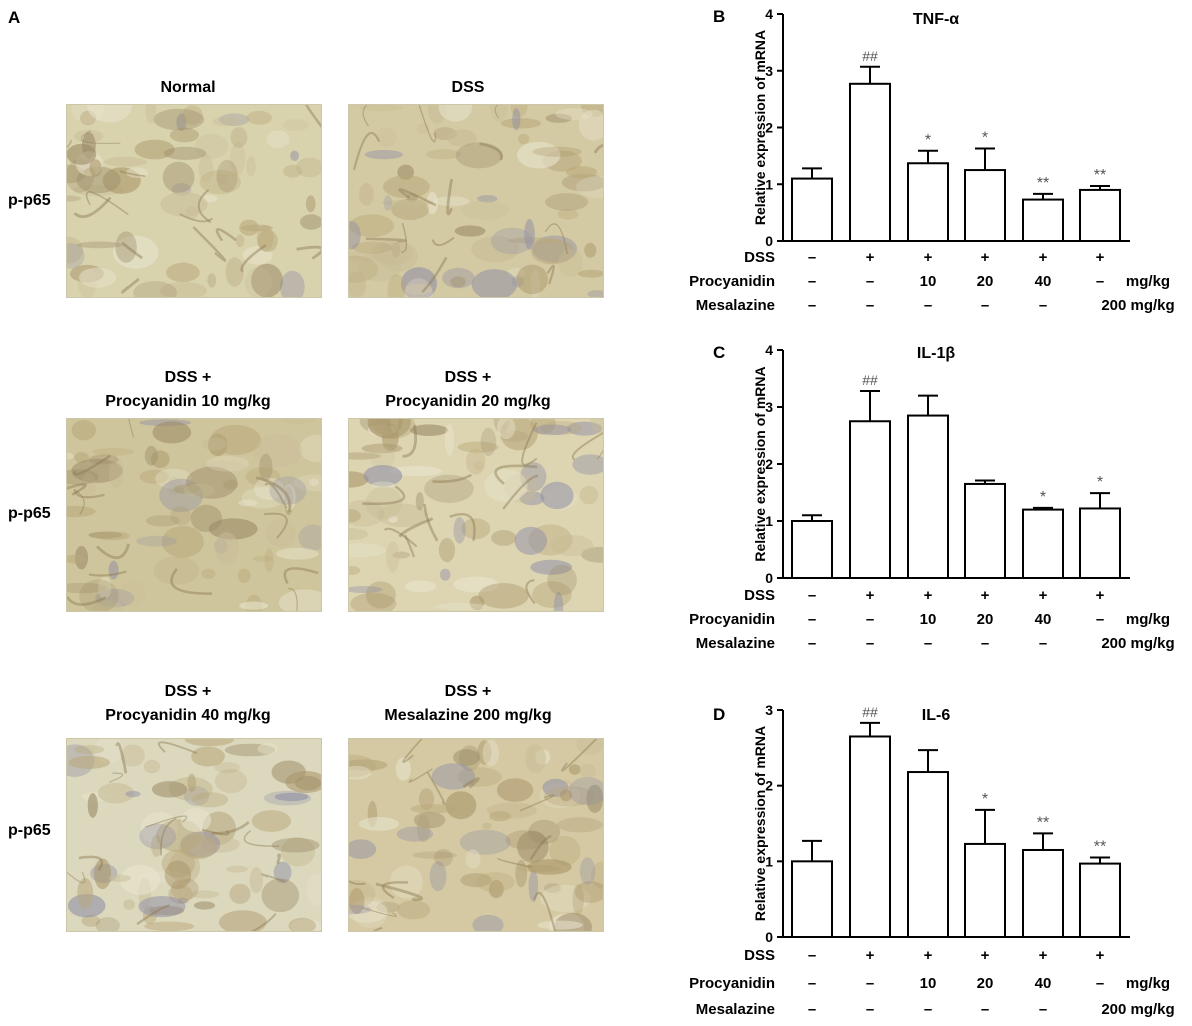 The height and width of the screenshot is (1026, 1192). What do you see at coordinates (468, 390) in the screenshot?
I see `image-title-procyanidin-20: DSS + Procyanidin 20 mg/kg` at bounding box center [468, 390].